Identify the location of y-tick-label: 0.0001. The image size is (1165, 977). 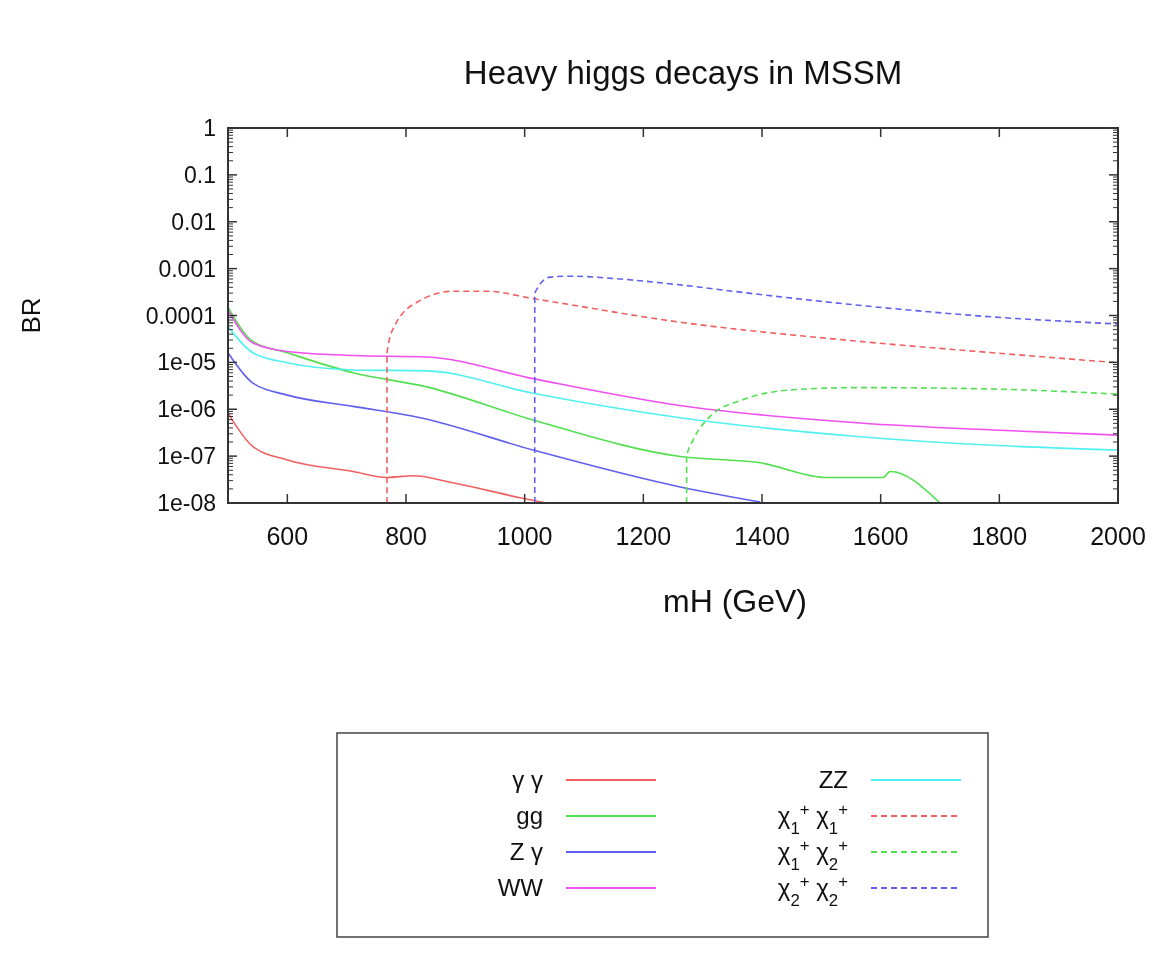
(180, 315).